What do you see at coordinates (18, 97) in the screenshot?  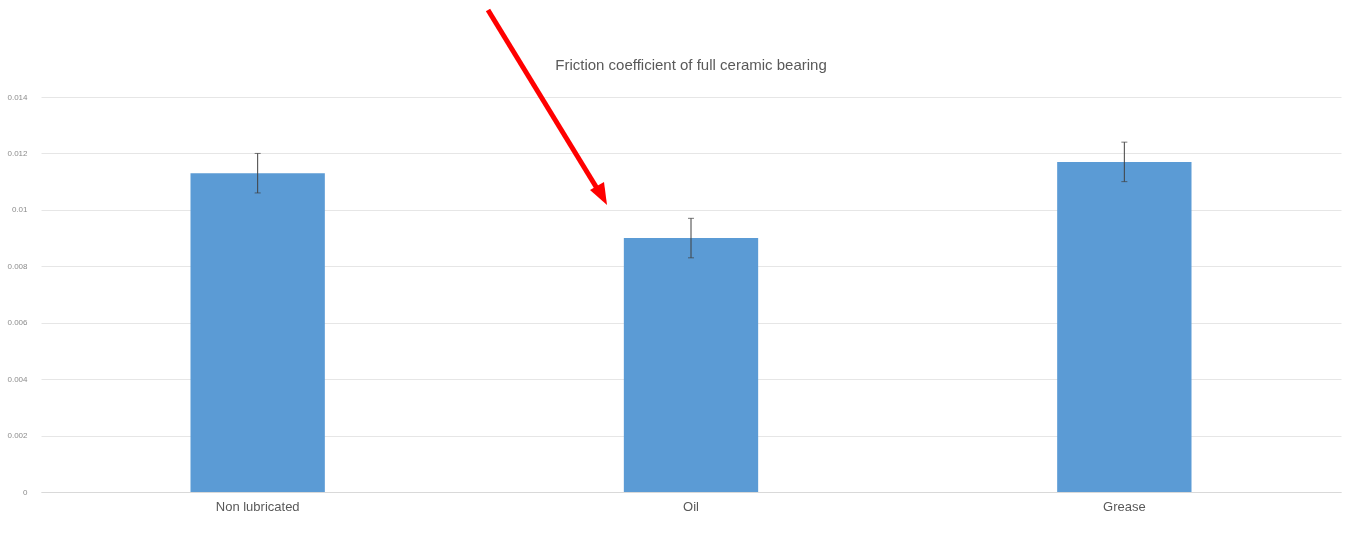 I see `y-tick-label: 0.014` at bounding box center [18, 97].